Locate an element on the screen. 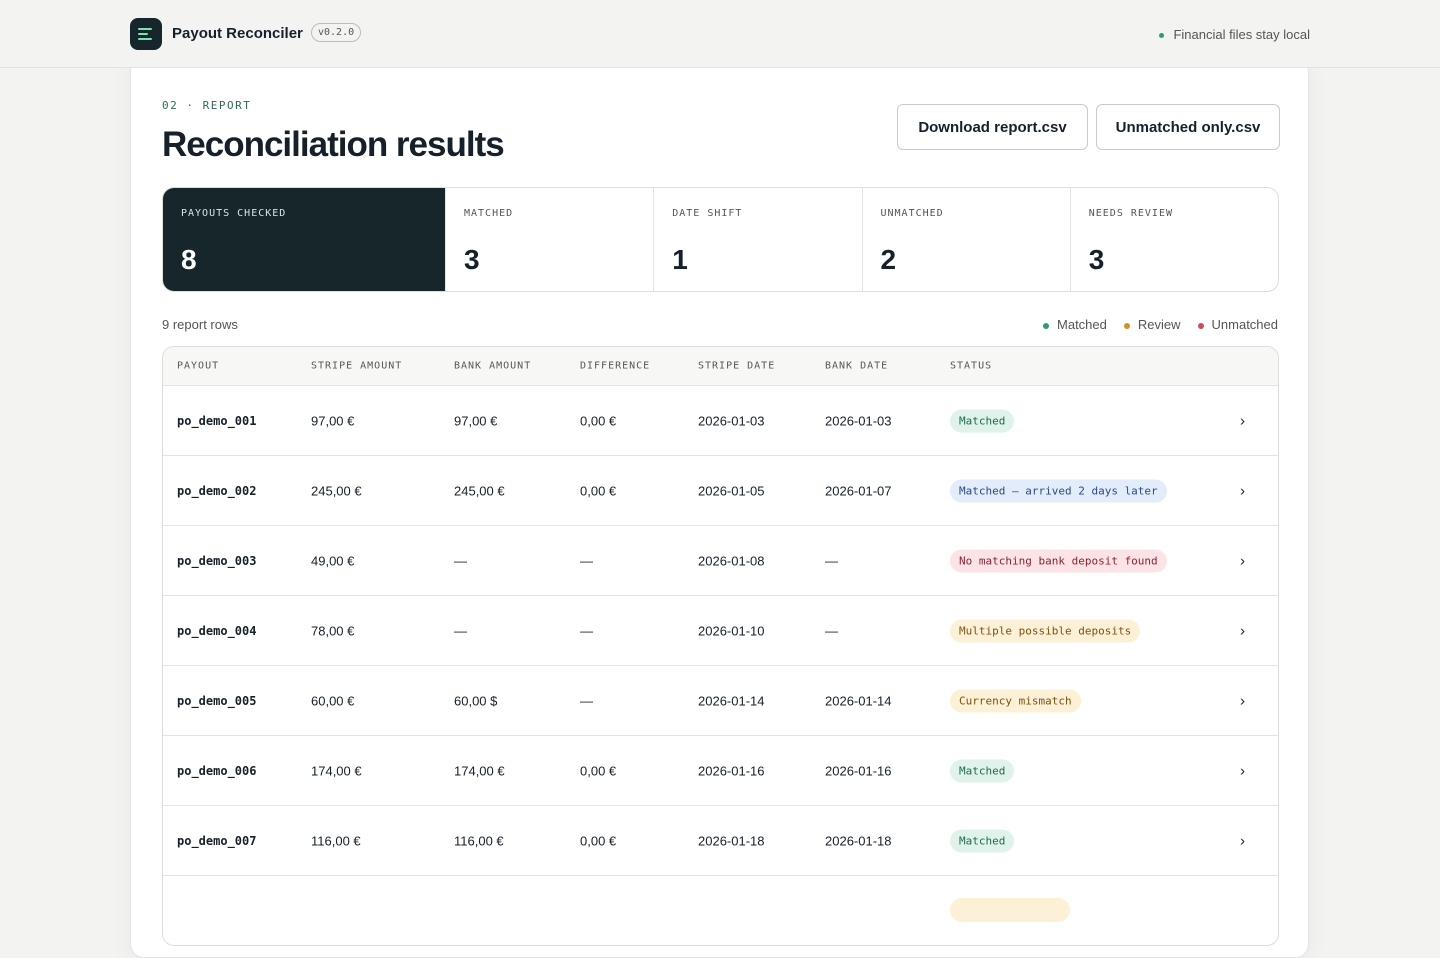  stat: DATE SHIFT 1 is located at coordinates (757, 239).